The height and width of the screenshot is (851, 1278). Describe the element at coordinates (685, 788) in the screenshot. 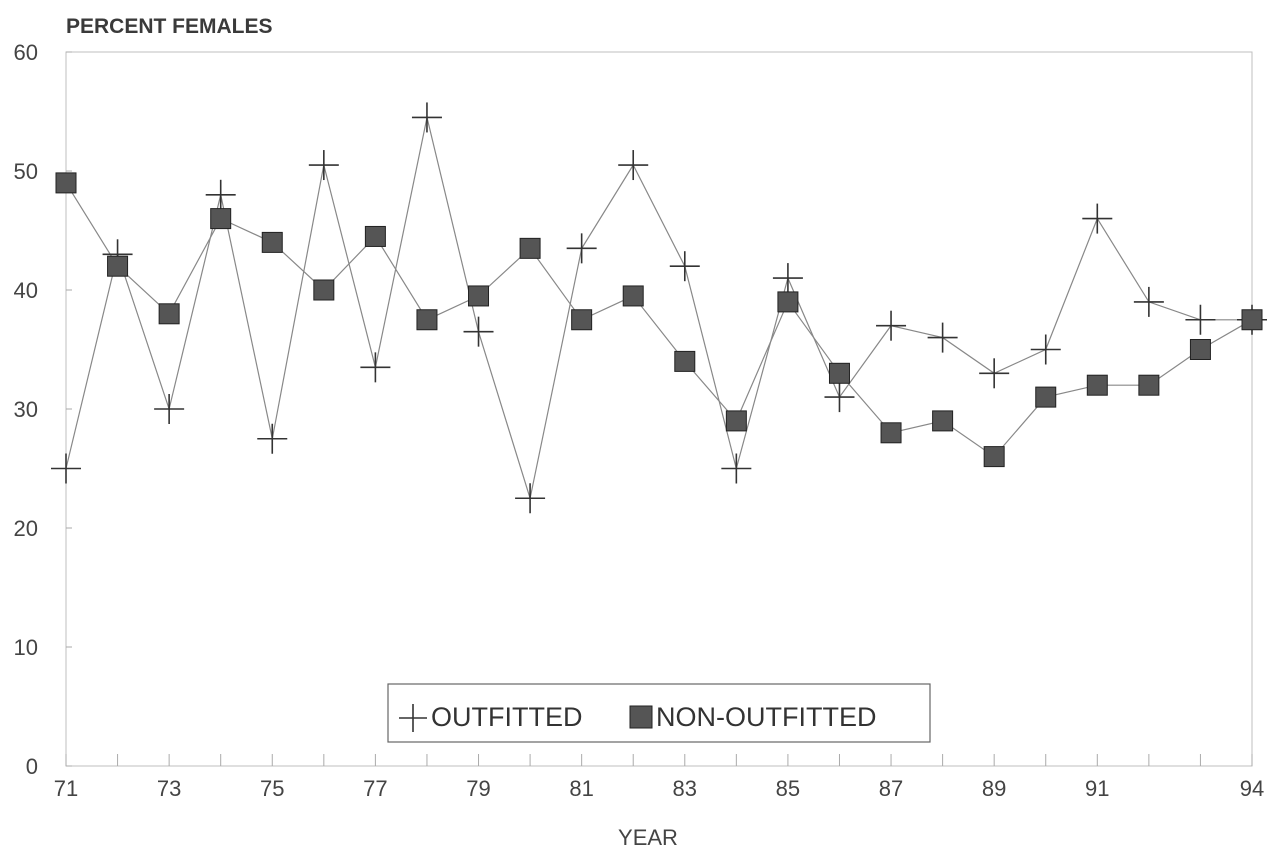

I see `x-tick-label: 83` at that location.